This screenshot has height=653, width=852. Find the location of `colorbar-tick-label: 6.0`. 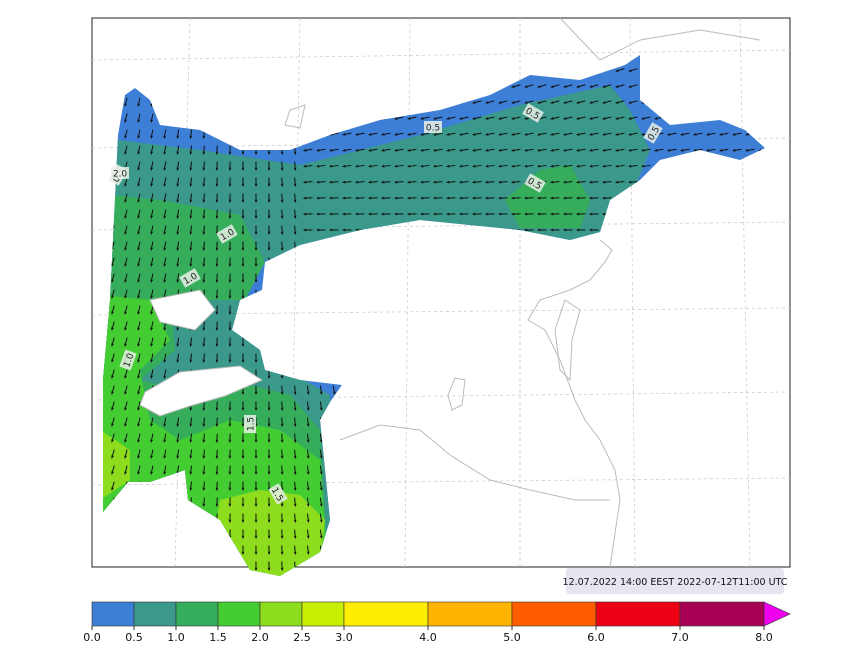

colorbar-tick-label: 6.0 is located at coordinates (596, 637).